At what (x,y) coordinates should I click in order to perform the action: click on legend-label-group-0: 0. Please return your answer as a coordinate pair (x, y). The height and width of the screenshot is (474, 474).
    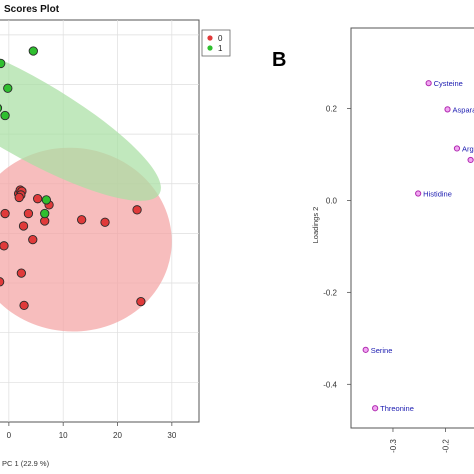
    Looking at the image, I should click on (220, 38).